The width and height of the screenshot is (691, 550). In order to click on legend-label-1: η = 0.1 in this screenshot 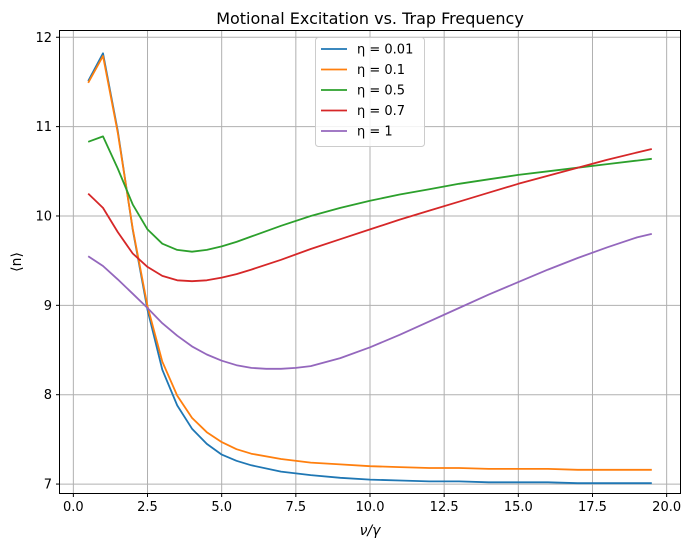, I will do `click(381, 70)`.